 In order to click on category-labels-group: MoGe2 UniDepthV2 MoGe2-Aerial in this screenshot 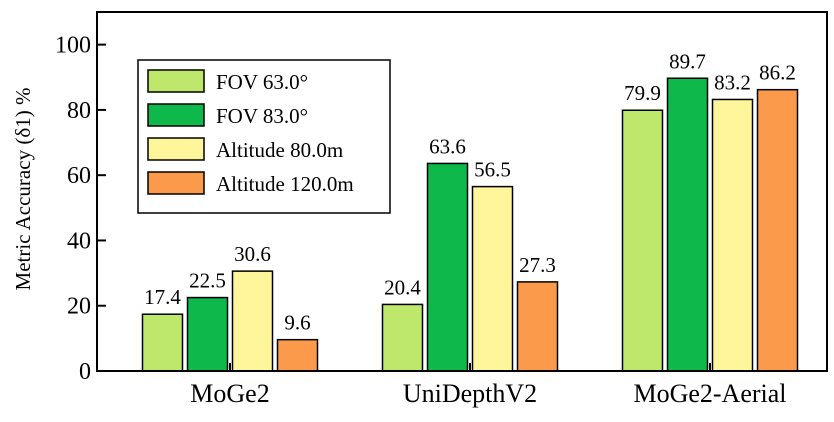, I will do `click(488, 385)`.